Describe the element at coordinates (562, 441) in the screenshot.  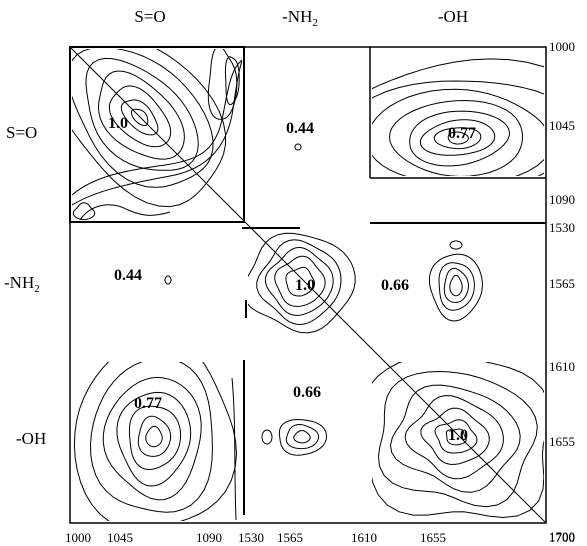
I see `y-tick-label: 1655` at that location.